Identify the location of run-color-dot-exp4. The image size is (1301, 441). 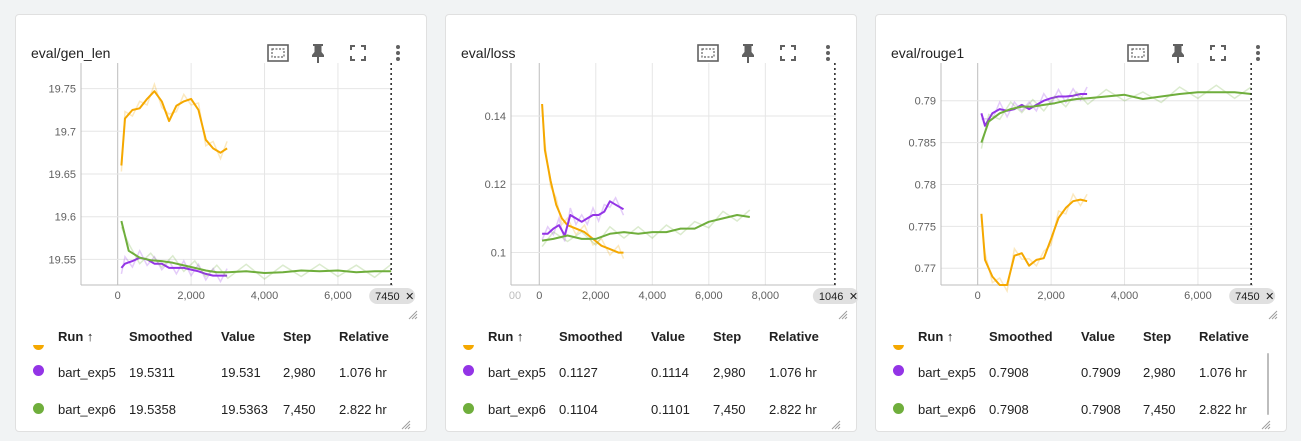
(468, 347).